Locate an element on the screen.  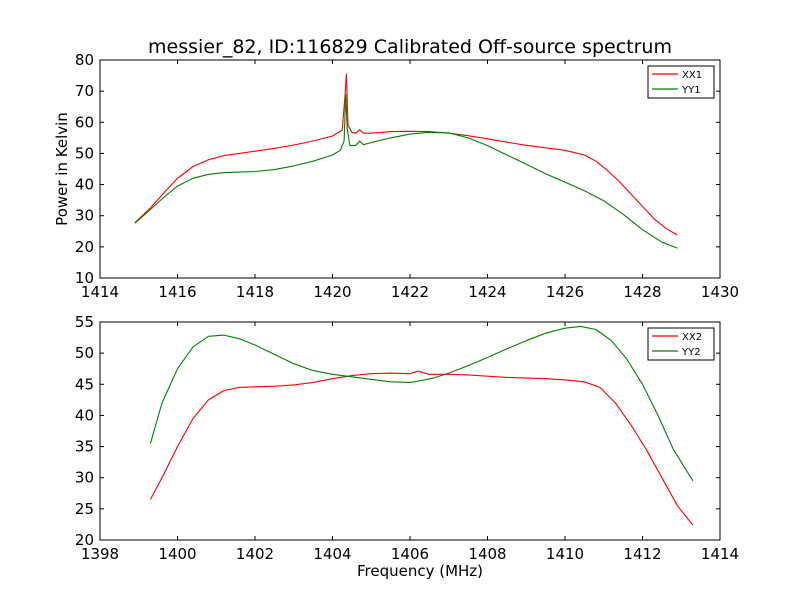
legend-label-yy2: YY2 is located at coordinates (691, 352).